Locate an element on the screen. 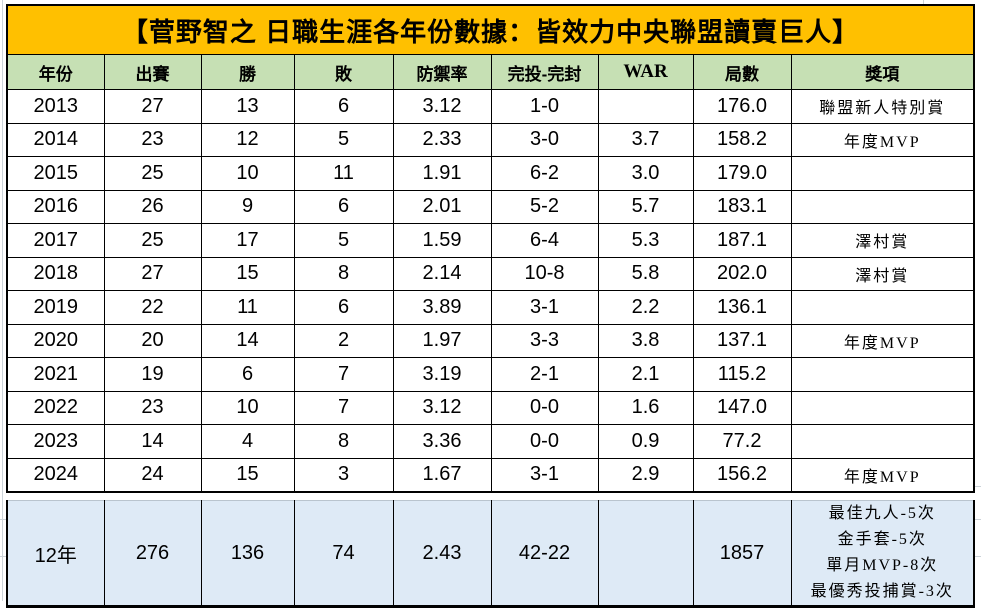 The image size is (981, 608). summary-cell-losses: 74 is located at coordinates (343, 553).